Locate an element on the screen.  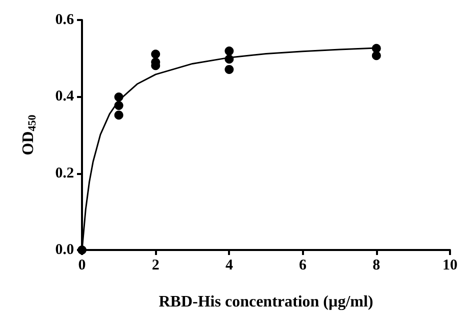
x-tick-label: 8 is located at coordinates (376, 266).